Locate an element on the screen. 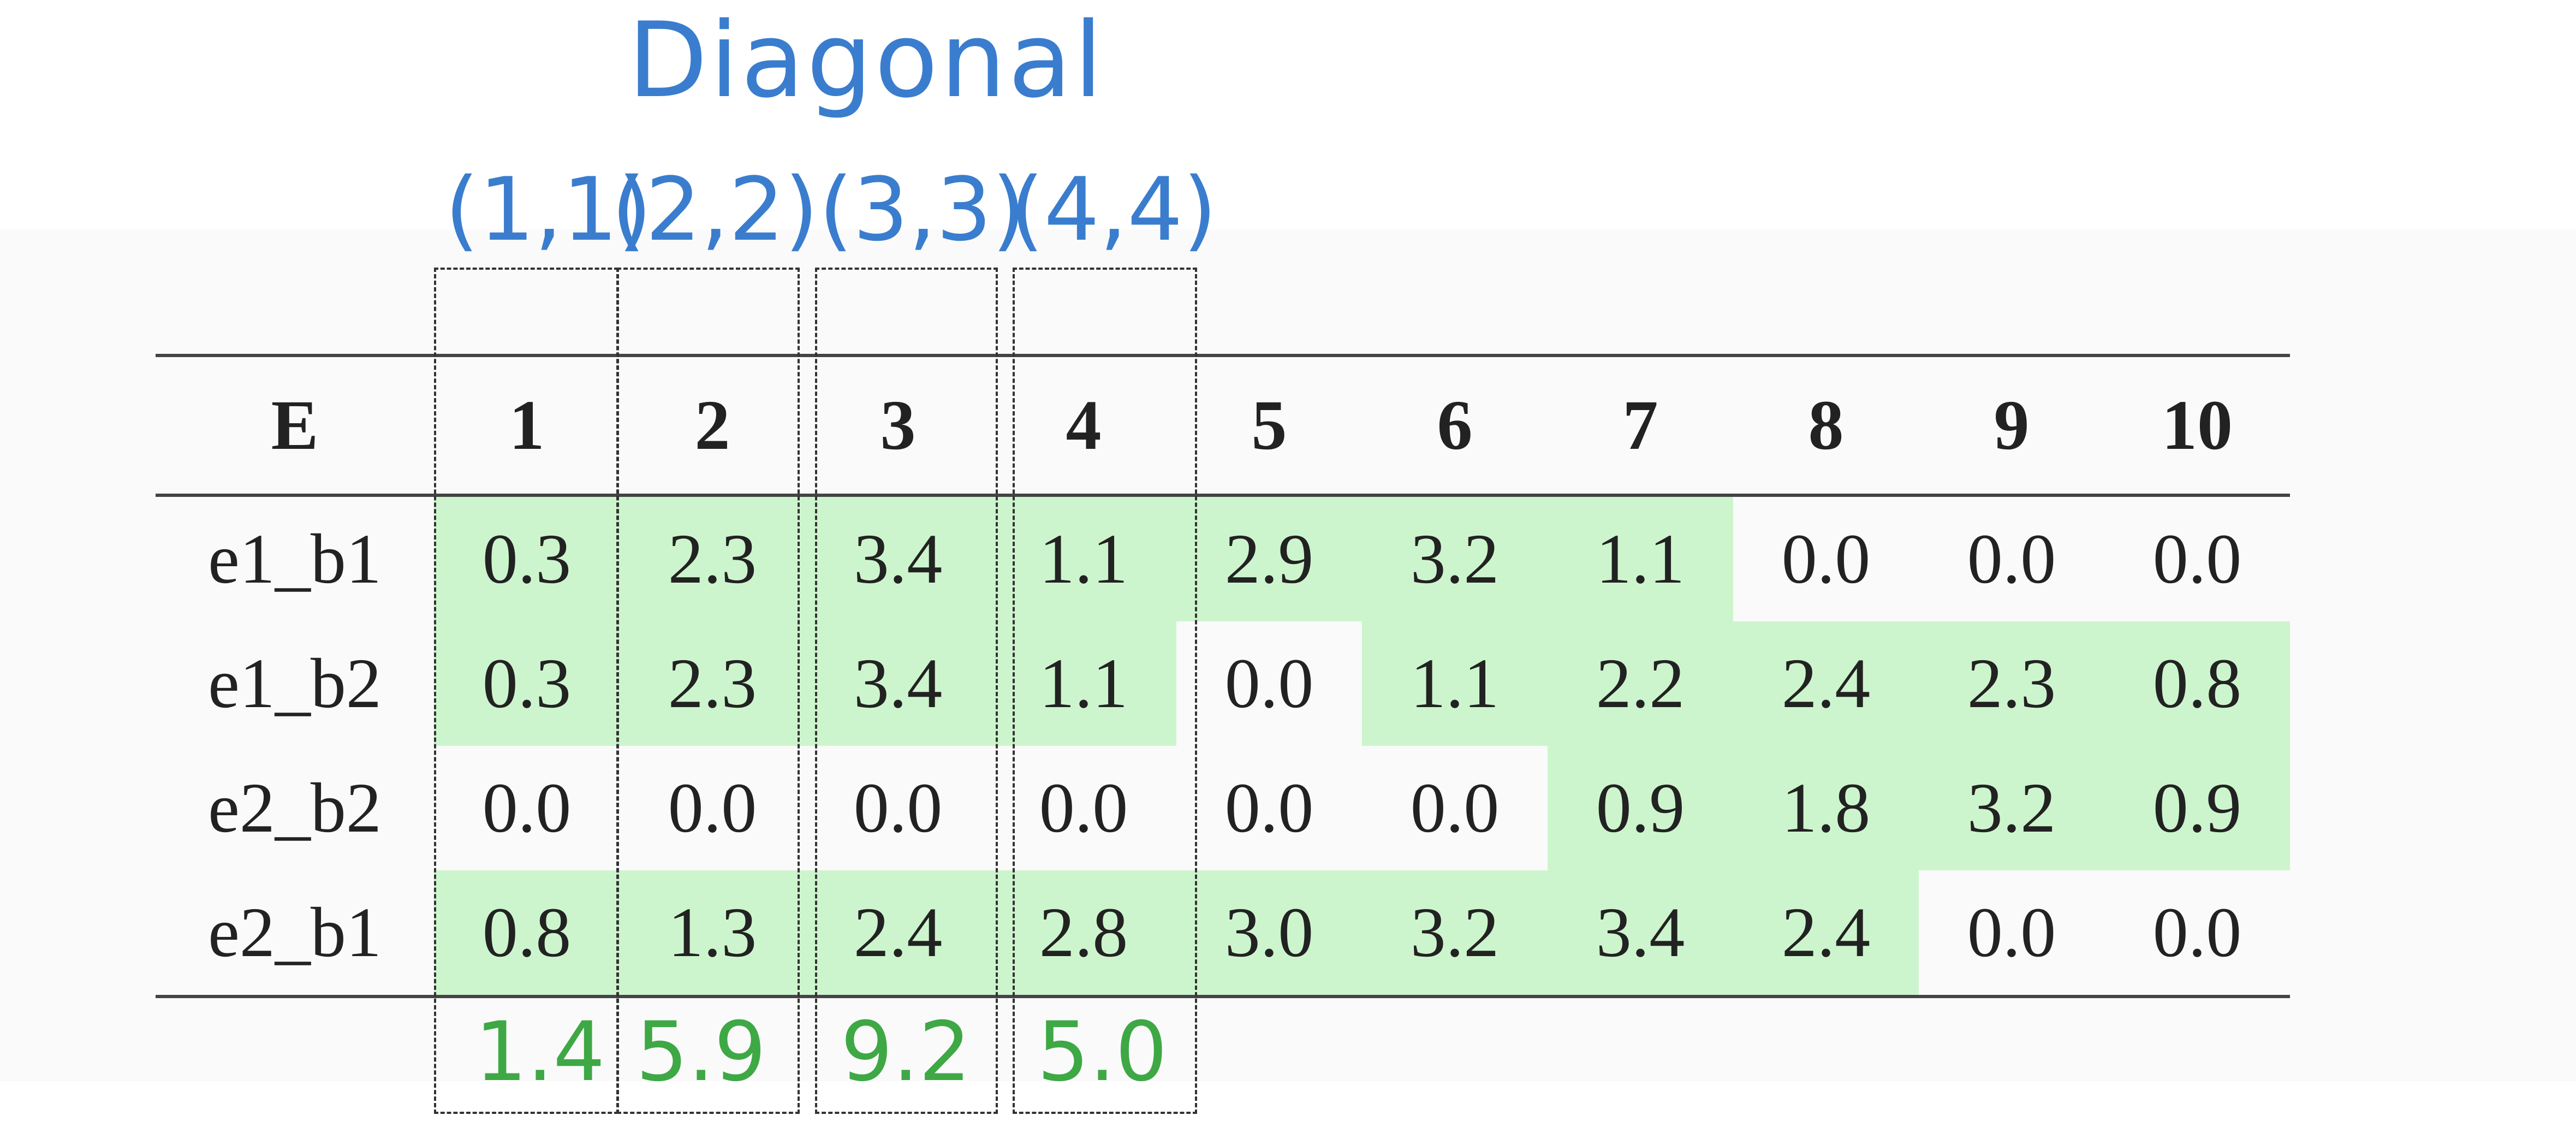  cell-e1-b1-col-7: 1.1 is located at coordinates (1640, 558).